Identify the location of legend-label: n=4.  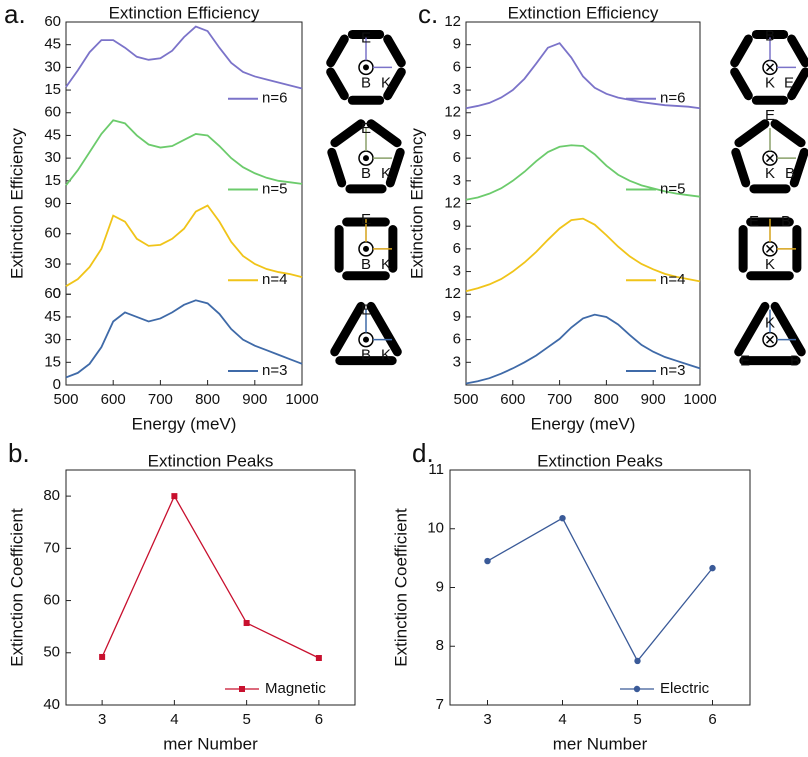
(274, 279).